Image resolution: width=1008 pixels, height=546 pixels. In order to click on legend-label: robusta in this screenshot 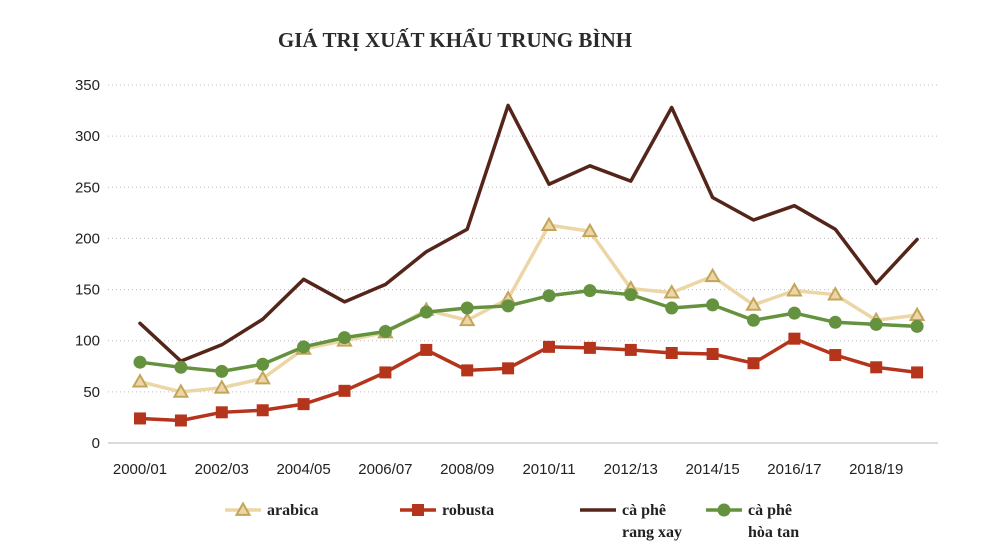, I will do `click(468, 510)`.